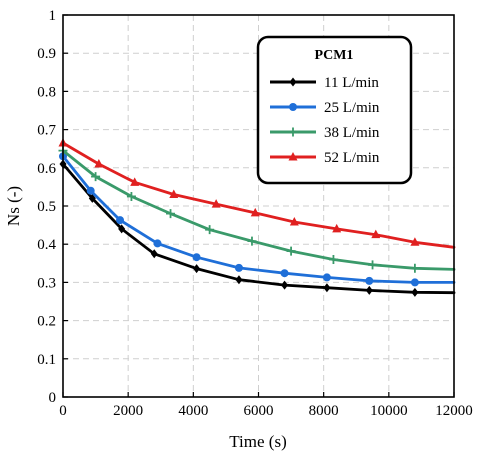 This screenshot has width=480, height=457. I want to click on legend: PCM1 11 L/min 25 L/min 38 L/min 52 L/min, so click(334, 110).